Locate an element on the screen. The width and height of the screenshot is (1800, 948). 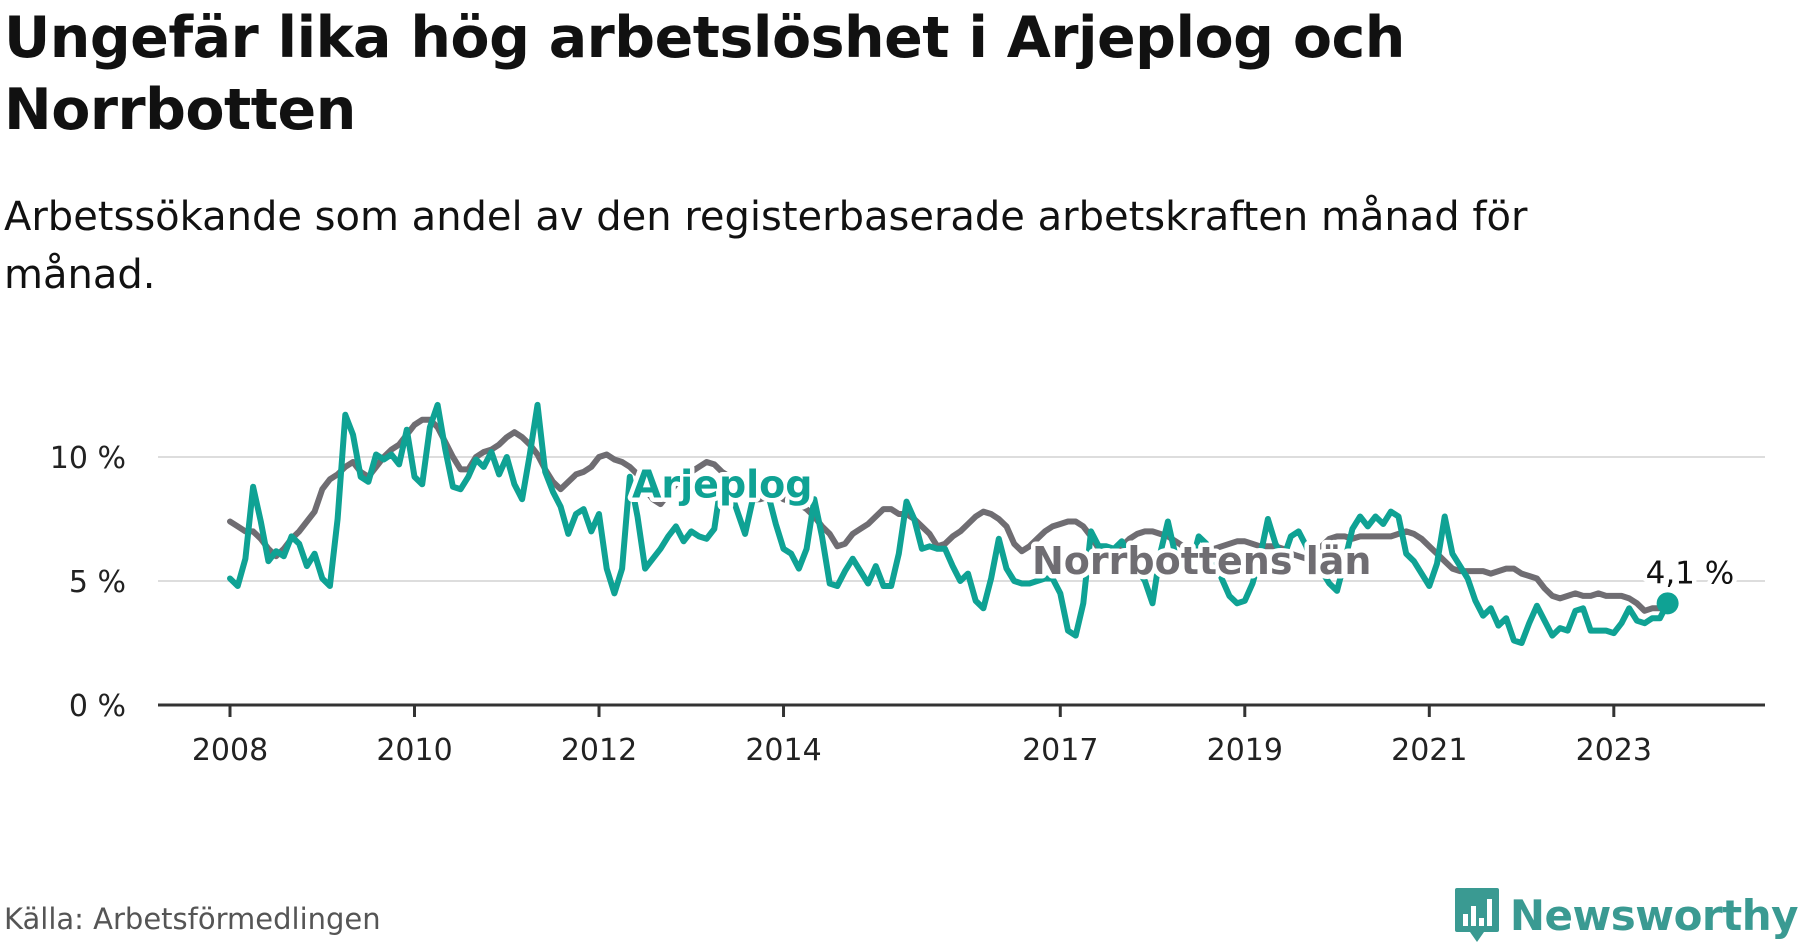
x-tick-label: 2023 is located at coordinates (1614, 750).